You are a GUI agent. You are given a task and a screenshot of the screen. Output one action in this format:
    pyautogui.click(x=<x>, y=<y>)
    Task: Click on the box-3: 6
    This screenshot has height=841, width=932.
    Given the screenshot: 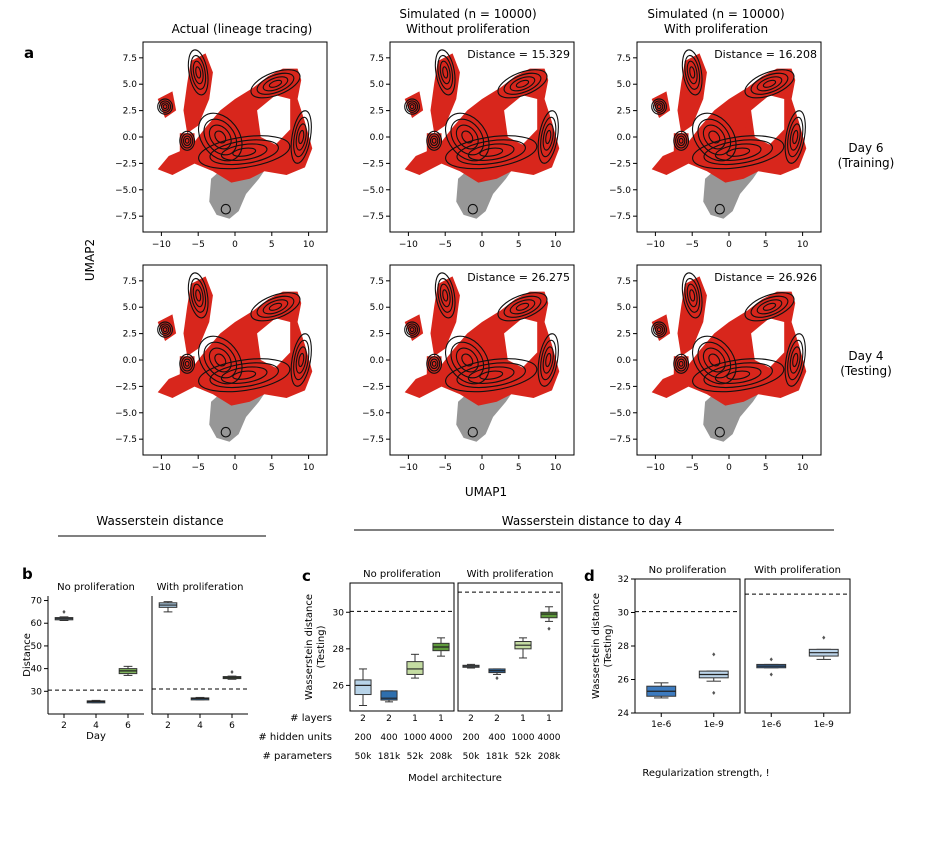 What is the action you would take?
    pyautogui.click(x=128, y=698)
    